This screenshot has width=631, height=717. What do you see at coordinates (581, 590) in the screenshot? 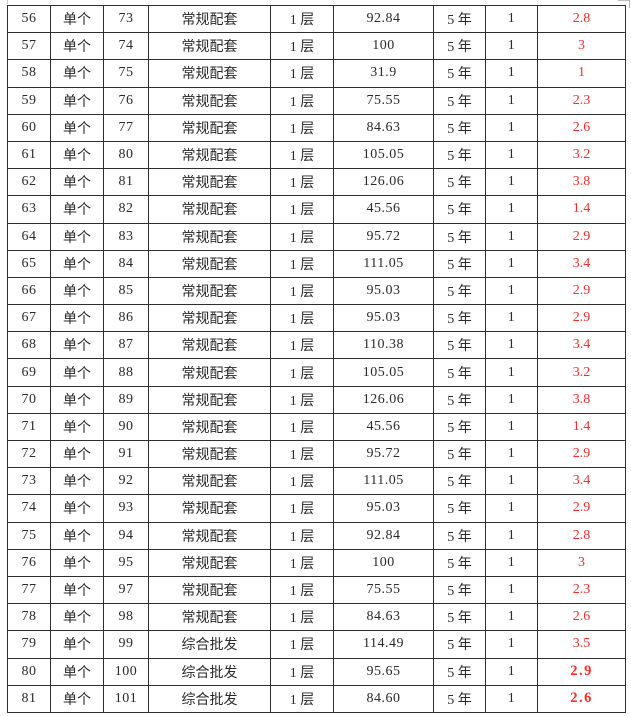
I see `cell-value: 2.3` at bounding box center [581, 590].